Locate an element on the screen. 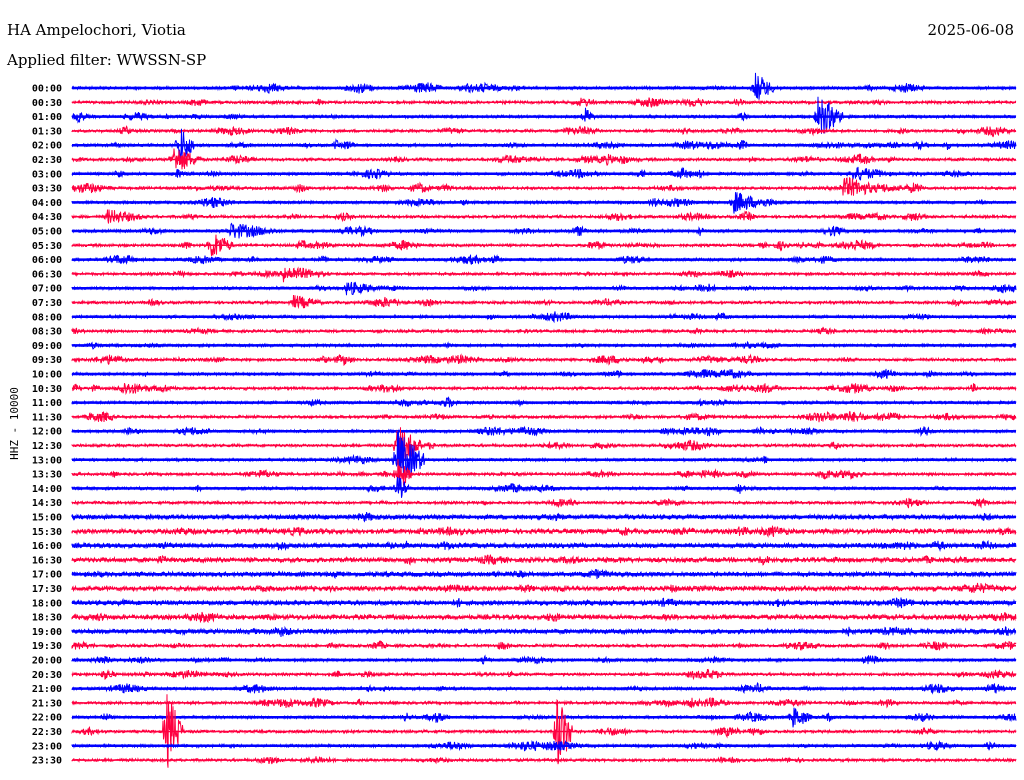 The image size is (1024, 780). row-time-label: 02:00 is located at coordinates (47, 146).